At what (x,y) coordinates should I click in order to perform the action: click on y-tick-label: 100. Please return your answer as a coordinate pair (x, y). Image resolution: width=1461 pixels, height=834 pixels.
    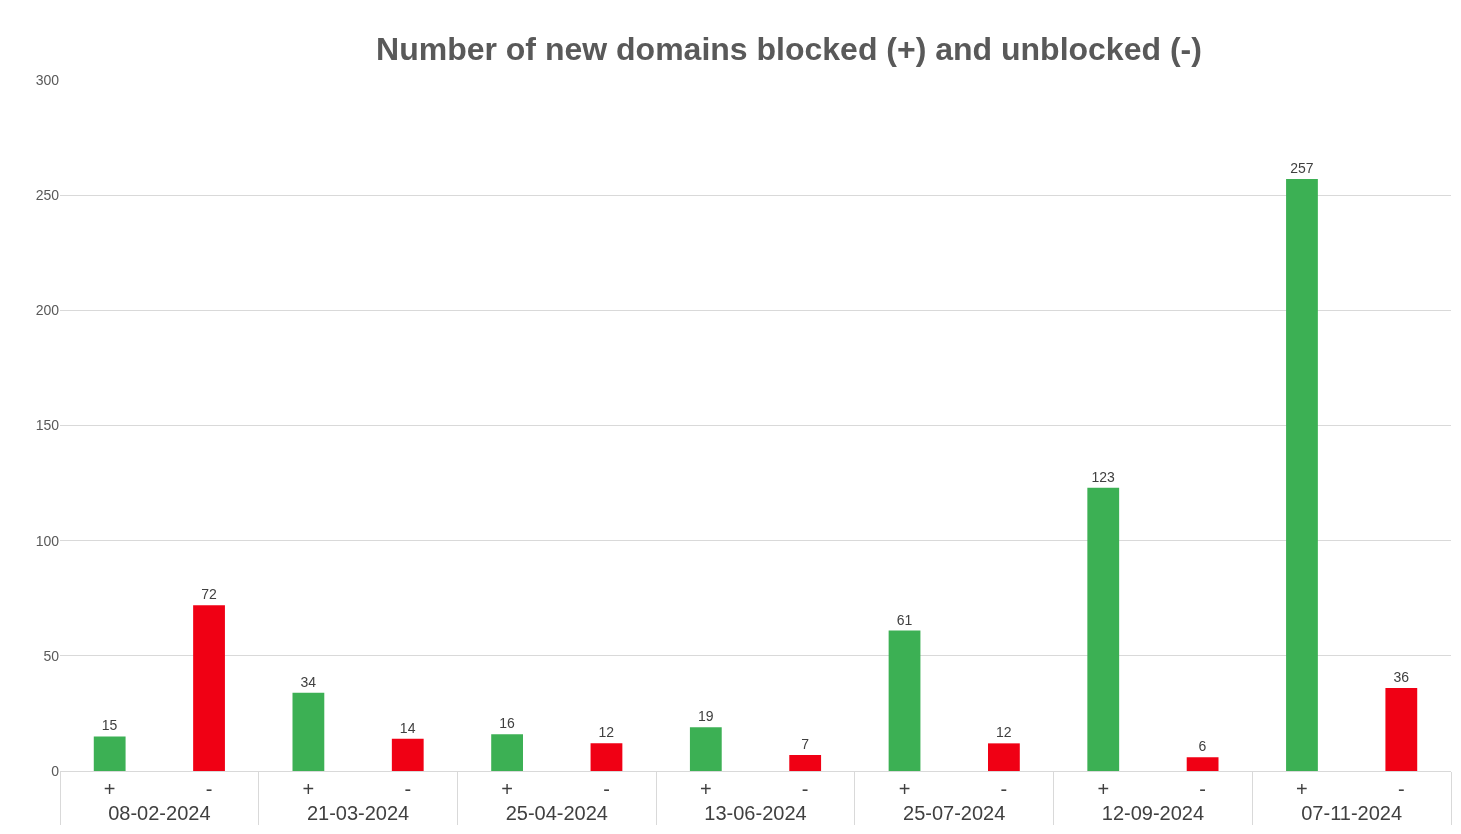
    Looking at the image, I should click on (47, 540).